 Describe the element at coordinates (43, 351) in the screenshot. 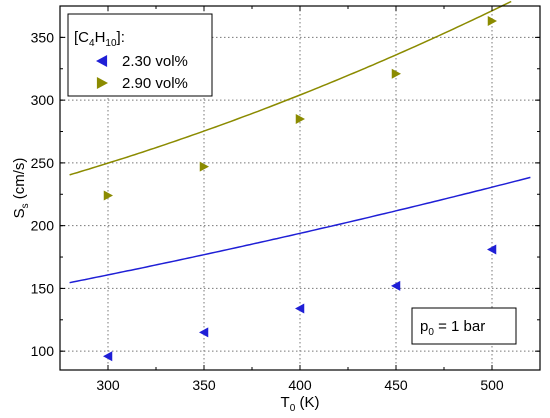

I see `y-tick-label: 100` at that location.